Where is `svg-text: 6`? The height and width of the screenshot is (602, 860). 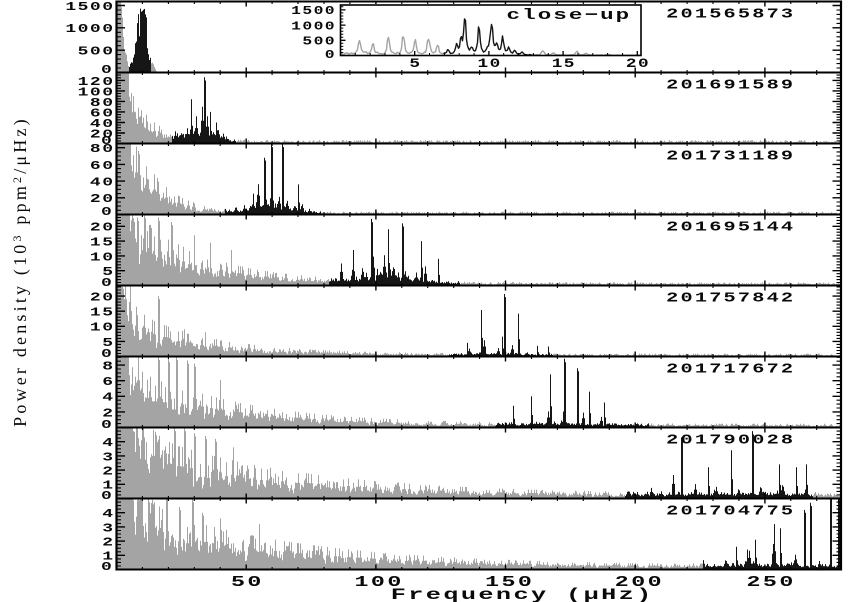
svg-text: 6 is located at coordinates (108, 382).